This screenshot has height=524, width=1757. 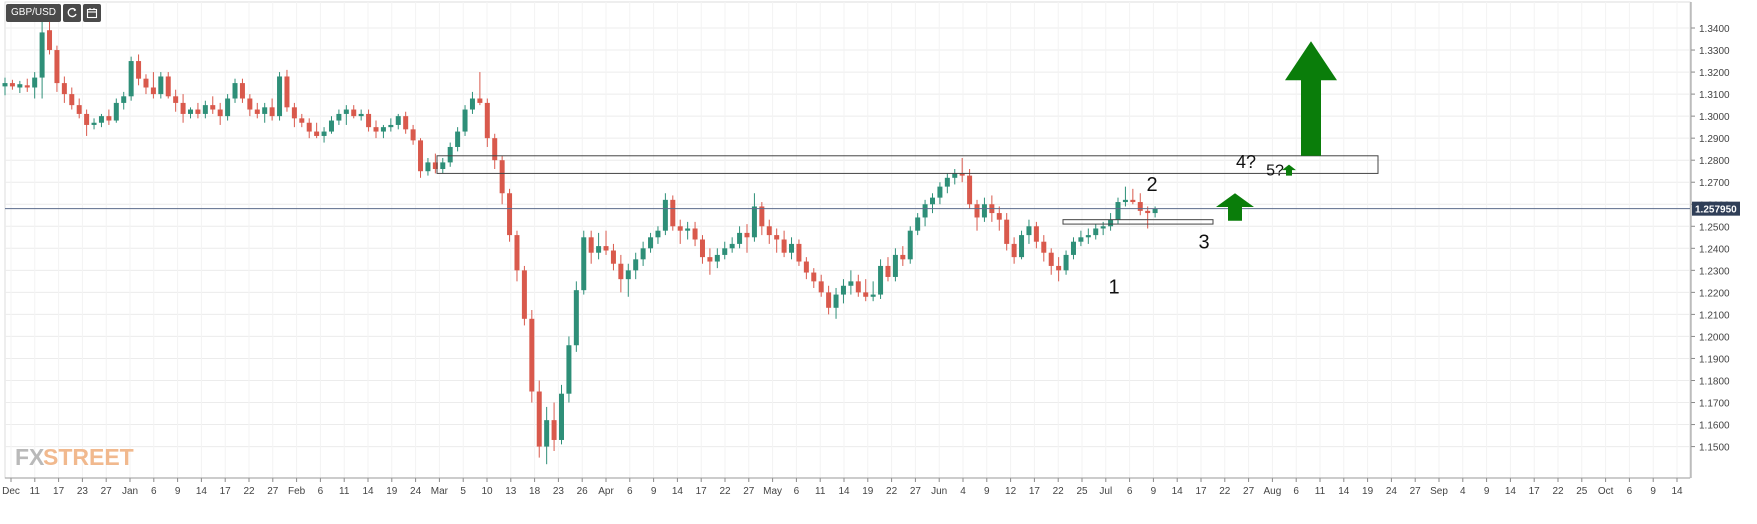 I want to click on x-tick-label: 5, so click(x=463, y=491).